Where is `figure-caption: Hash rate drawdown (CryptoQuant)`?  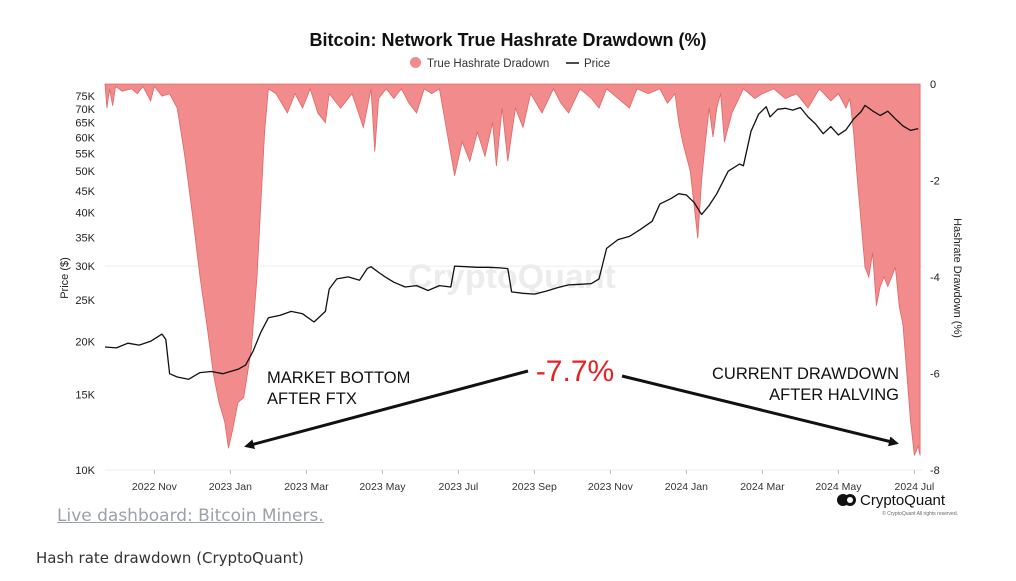 figure-caption: Hash rate drawdown (CryptoQuant) is located at coordinates (170, 558).